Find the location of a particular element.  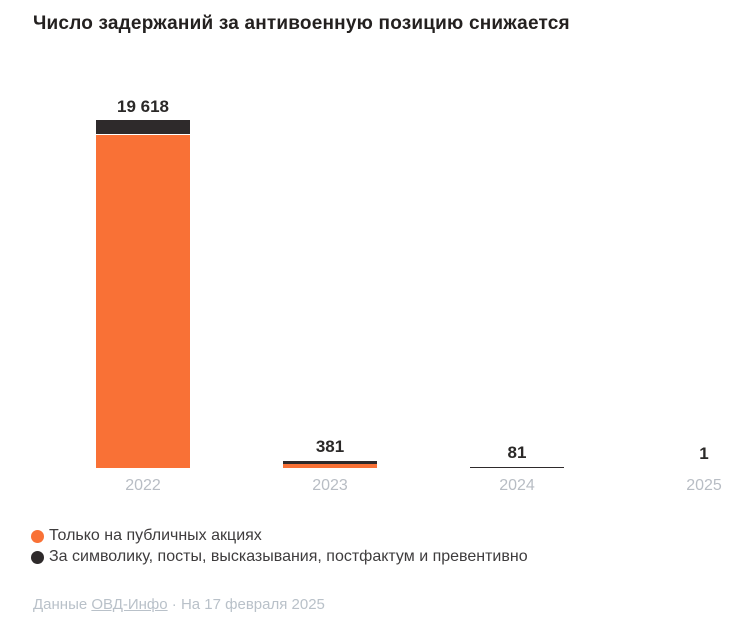

bar-2023 is located at coordinates (330, 464).